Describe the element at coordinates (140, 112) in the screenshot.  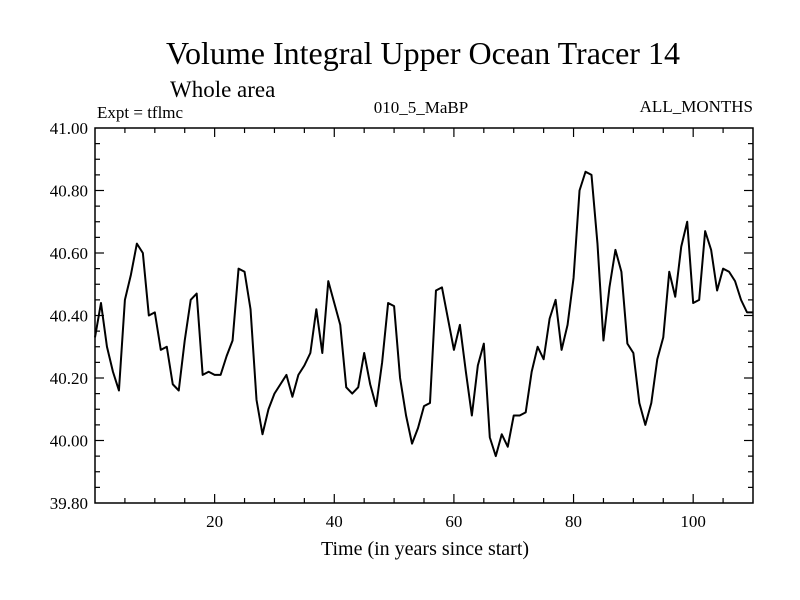
I see `experiment-label: Expt = tflmc` at that location.